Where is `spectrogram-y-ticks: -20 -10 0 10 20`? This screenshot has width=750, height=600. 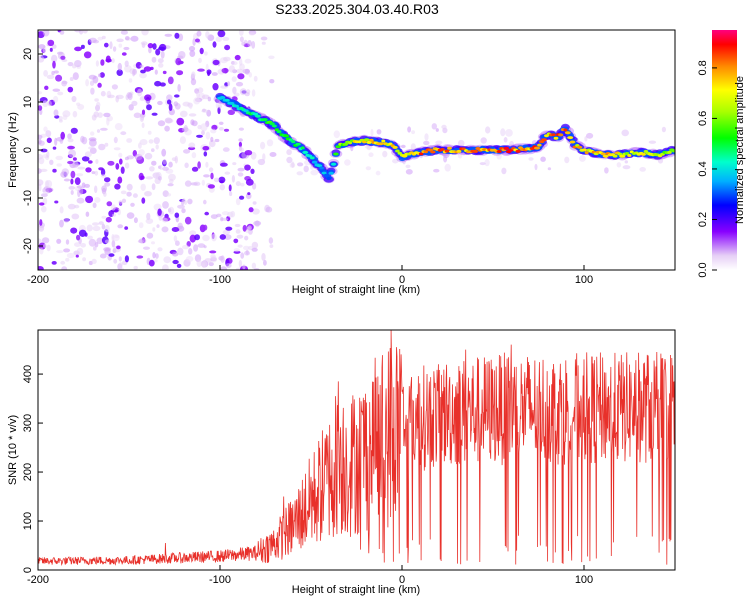 spectrogram-y-ticks: -20 -10 0 10 20 is located at coordinates (32, 151).